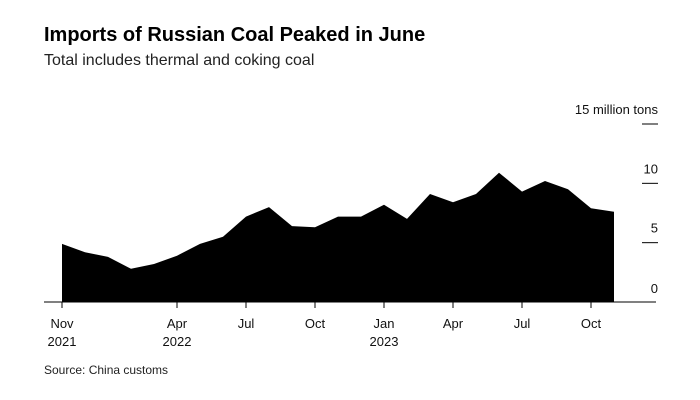  What do you see at coordinates (179, 60) in the screenshot?
I see `chart-subtitle: Total includes thermal and coking coal` at bounding box center [179, 60].